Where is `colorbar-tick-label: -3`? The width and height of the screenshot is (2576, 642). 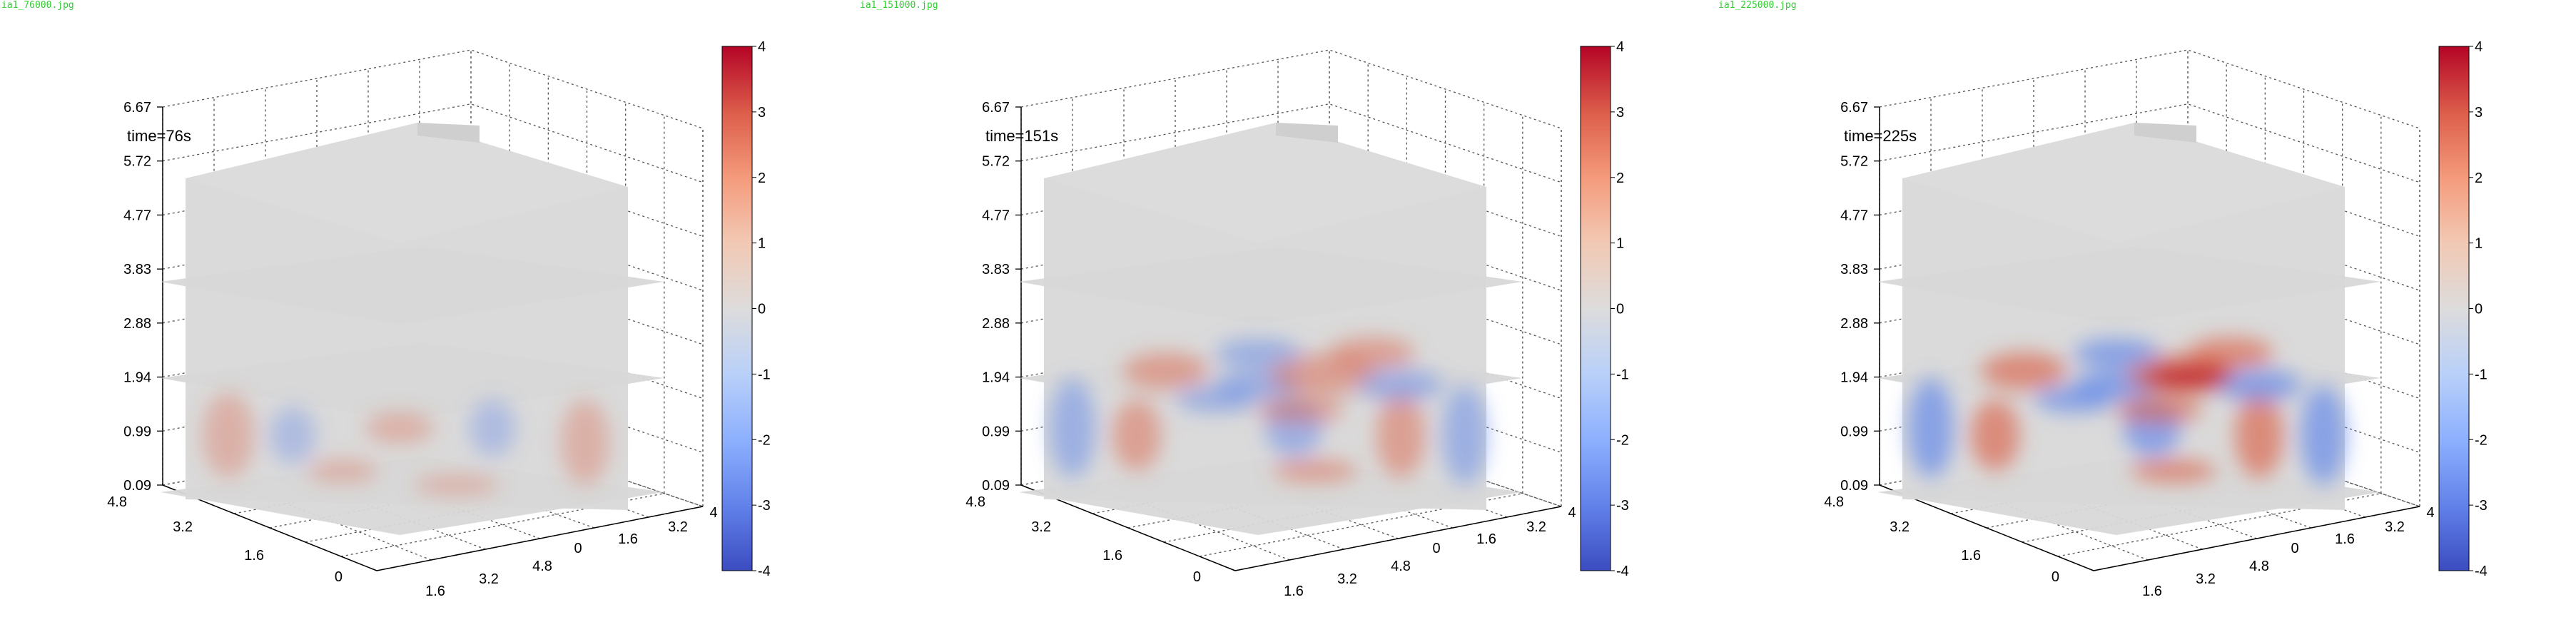 colorbar-tick-label: -3 is located at coordinates (2481, 506).